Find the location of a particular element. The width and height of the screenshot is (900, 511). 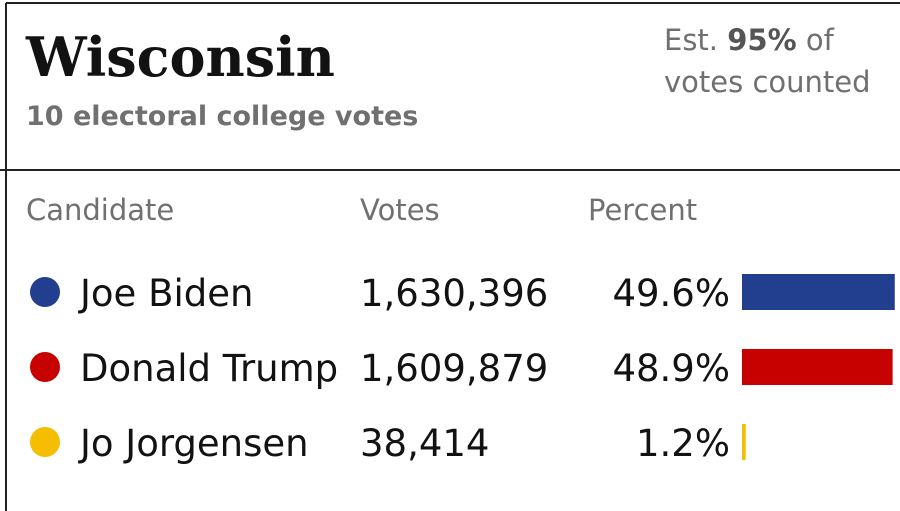

percent-label: 48.9% is located at coordinates (671, 368).